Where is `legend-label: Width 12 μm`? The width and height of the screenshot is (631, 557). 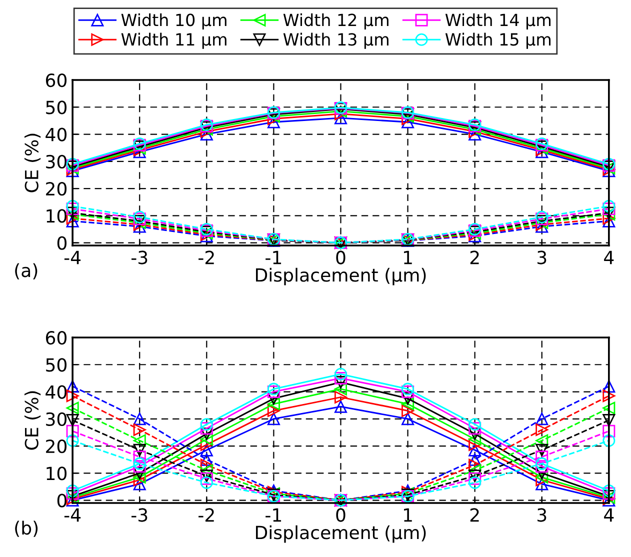
legend-label: Width 12 μm is located at coordinates (335, 21).